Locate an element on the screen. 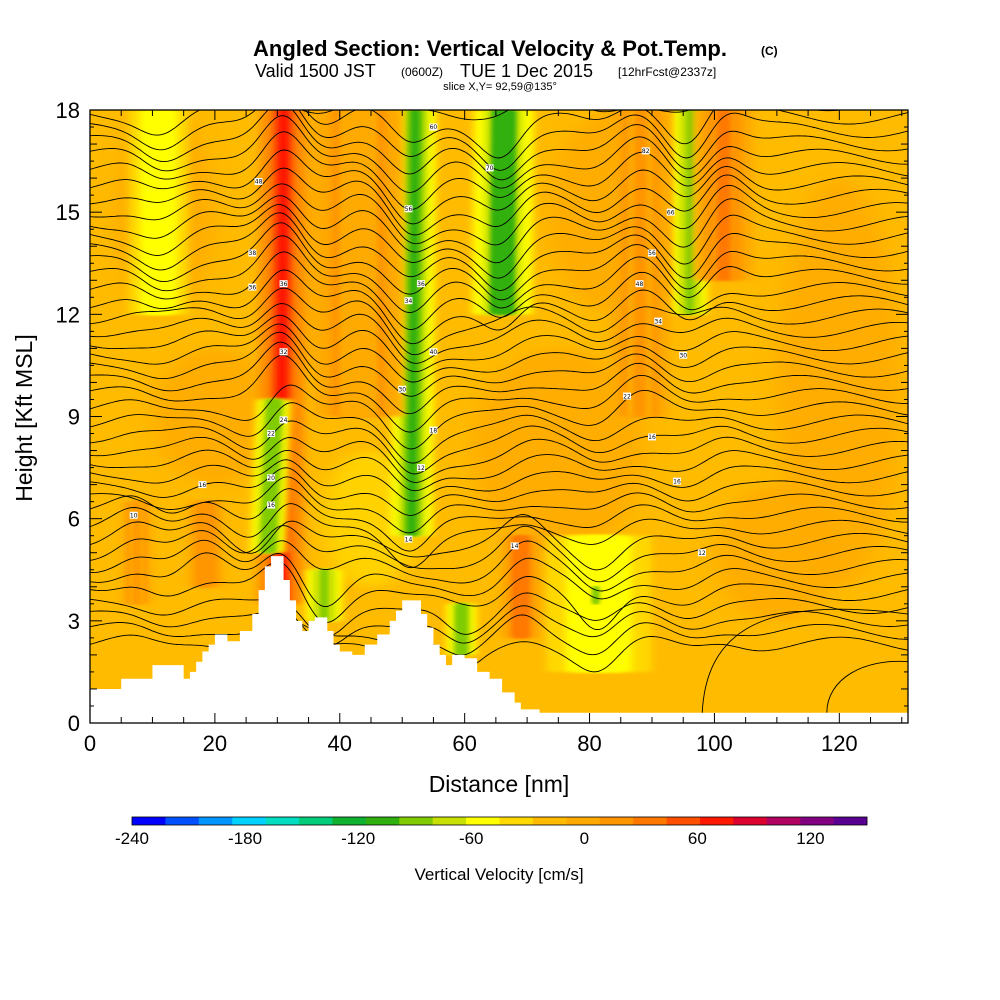  y-tick-label: 0 is located at coordinates (74, 723).